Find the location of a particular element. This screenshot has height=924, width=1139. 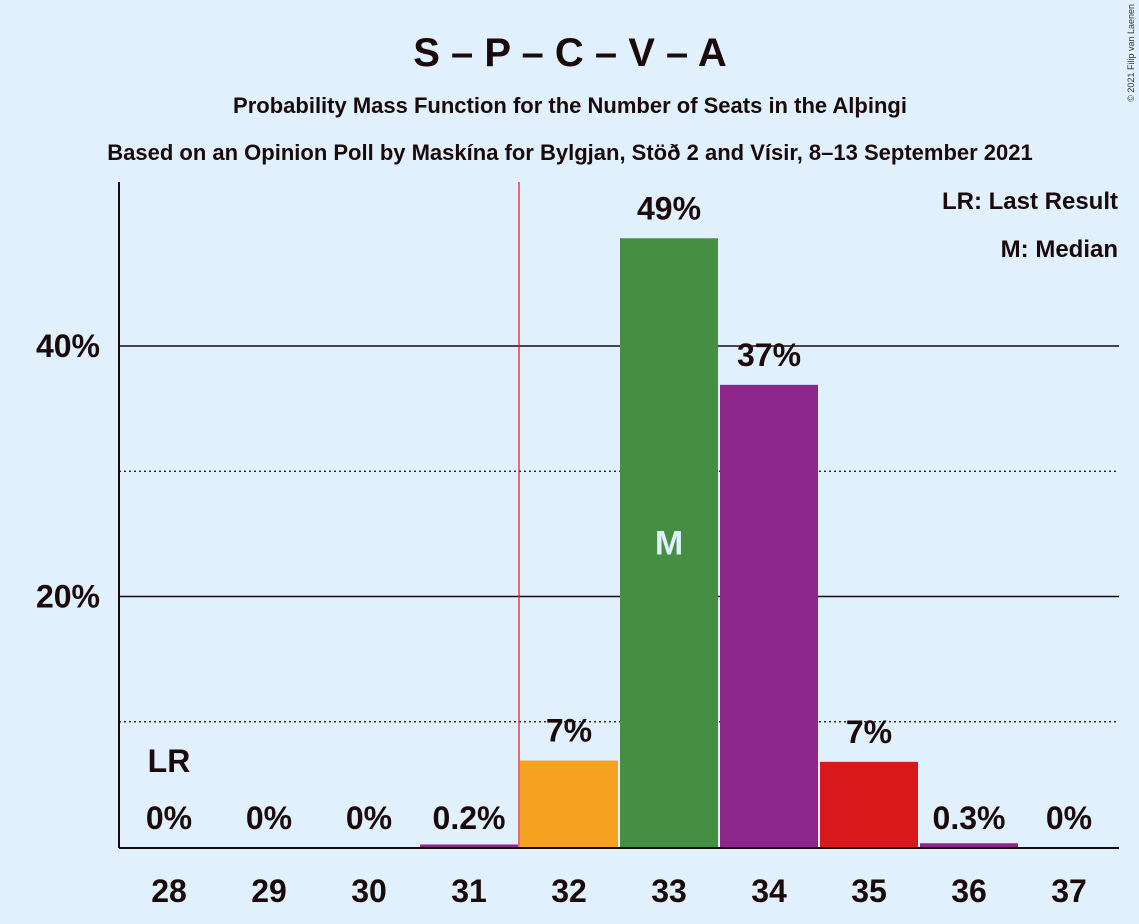

bar-value-label: 37% is located at coordinates (769, 355).